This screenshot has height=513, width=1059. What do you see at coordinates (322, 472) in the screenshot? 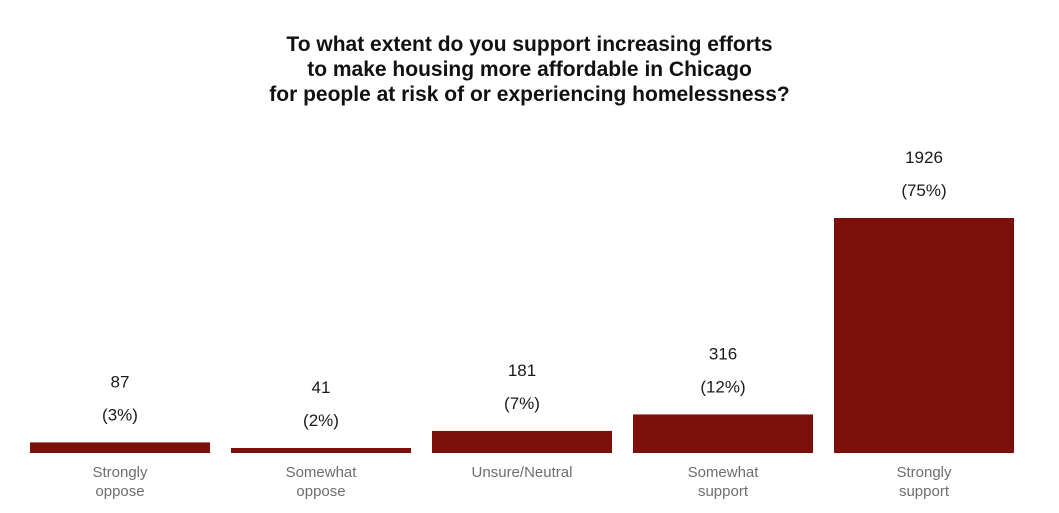
I see `category-label-1-line-0: Somewhat` at bounding box center [322, 472].